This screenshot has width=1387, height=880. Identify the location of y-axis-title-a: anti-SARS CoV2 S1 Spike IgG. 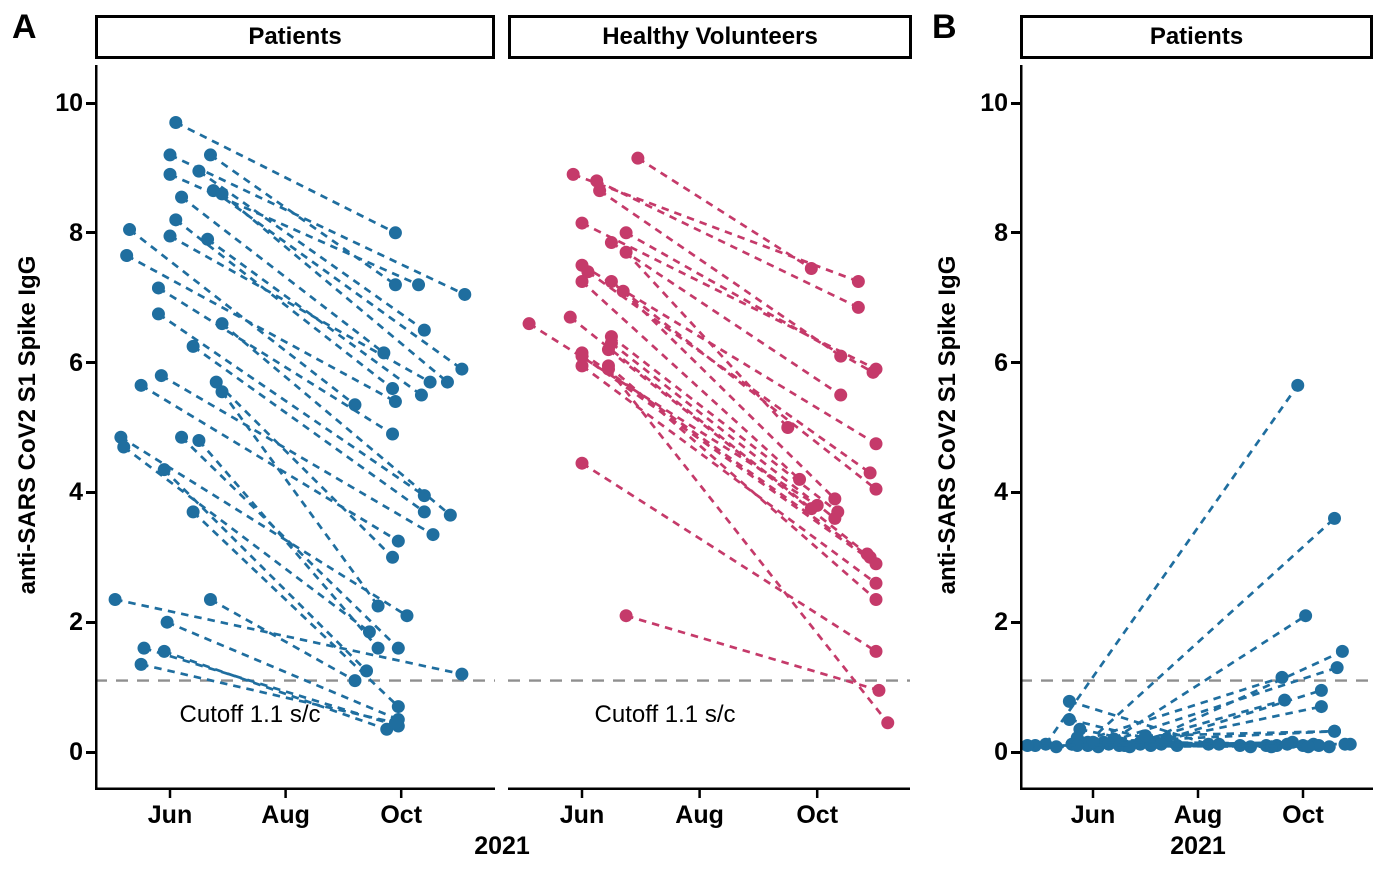
(27, 425).